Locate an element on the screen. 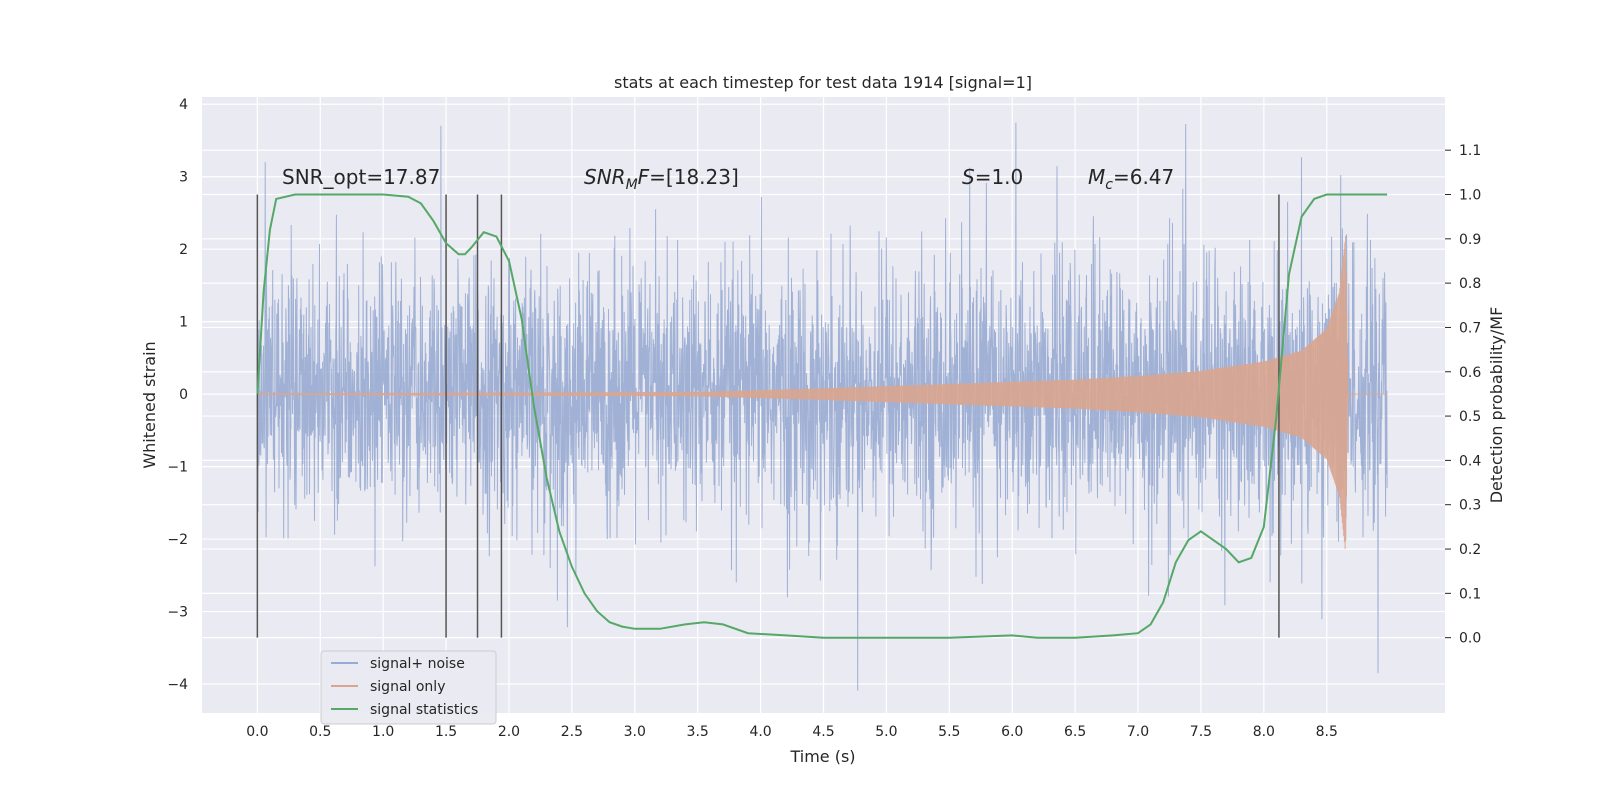  x-tick-label: 8.0 is located at coordinates (1264, 732).